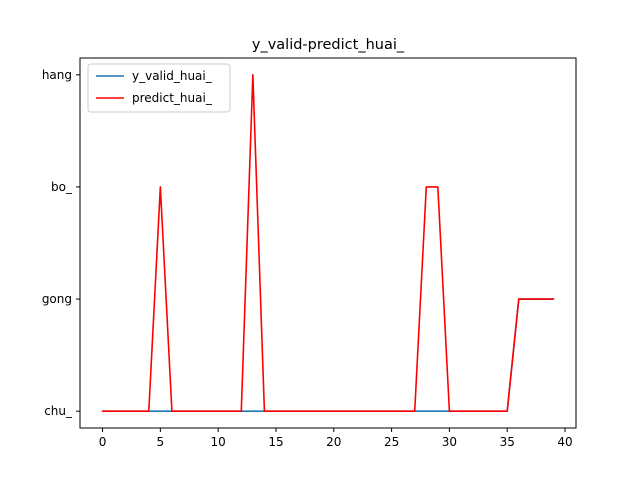 The height and width of the screenshot is (480, 640). Describe the element at coordinates (449, 442) in the screenshot. I see `x-tick-label: 30` at that location.